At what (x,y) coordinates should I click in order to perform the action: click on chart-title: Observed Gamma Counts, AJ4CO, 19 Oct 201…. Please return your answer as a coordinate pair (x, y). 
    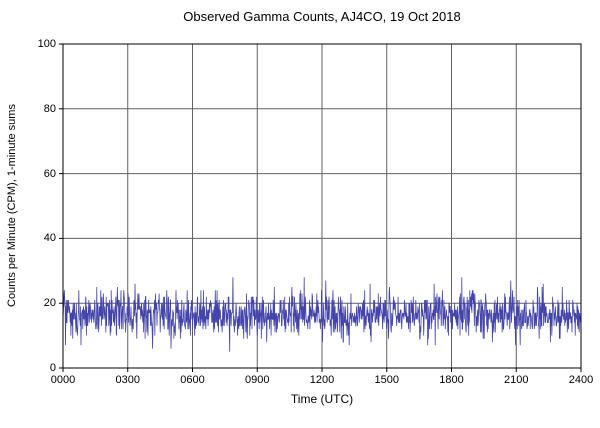
    Looking at the image, I should click on (322, 16).